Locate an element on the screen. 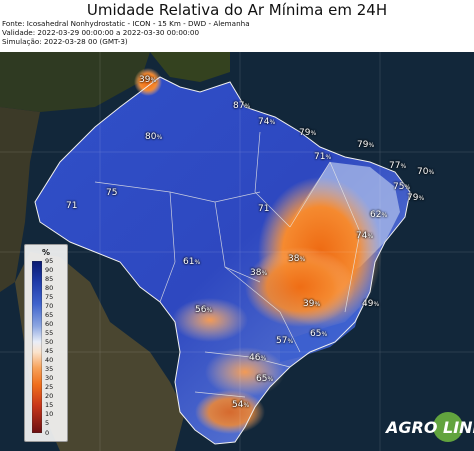  humidity-value-label: 80% is located at coordinates (154, 137).